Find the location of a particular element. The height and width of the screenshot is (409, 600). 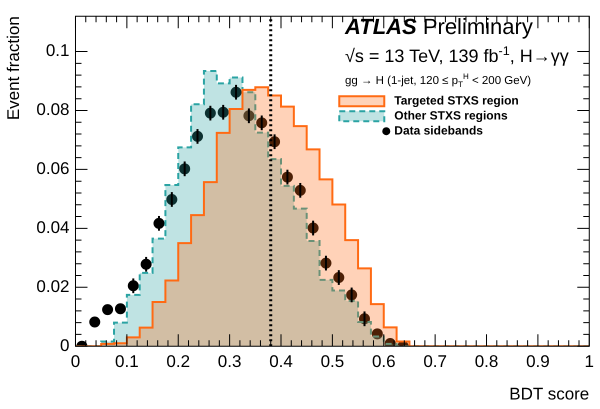

legend-label: Data sidebands is located at coordinates (439, 131).